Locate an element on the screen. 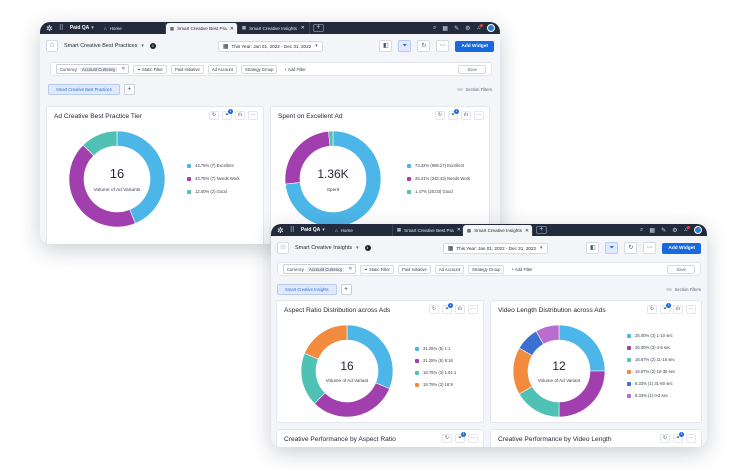 The height and width of the screenshot is (469, 750). filter-button: ⏷ is located at coordinates (612, 248).